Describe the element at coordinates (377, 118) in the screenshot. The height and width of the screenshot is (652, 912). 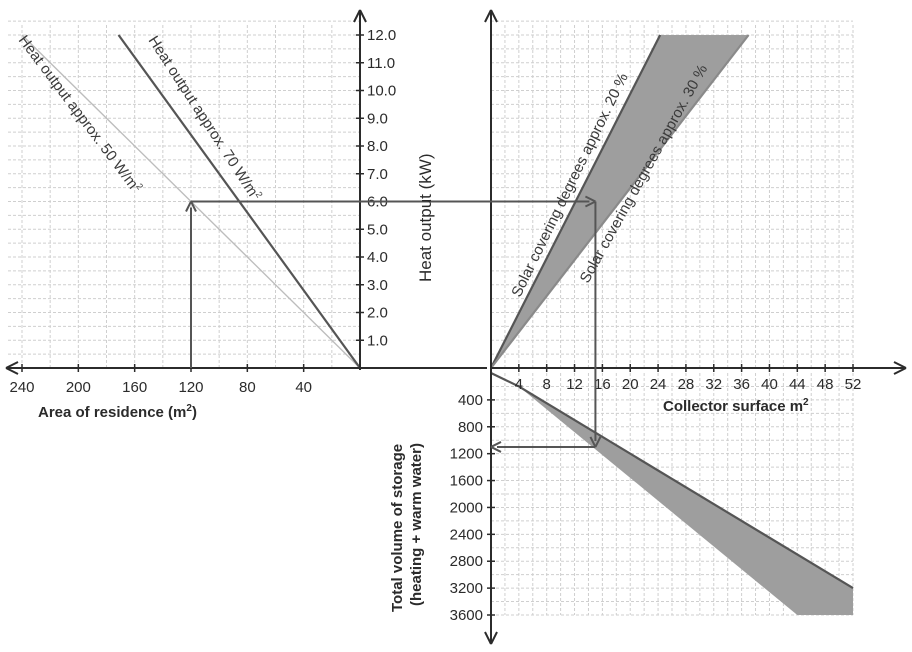
I see `tick-label-heat: 9.0` at that location.